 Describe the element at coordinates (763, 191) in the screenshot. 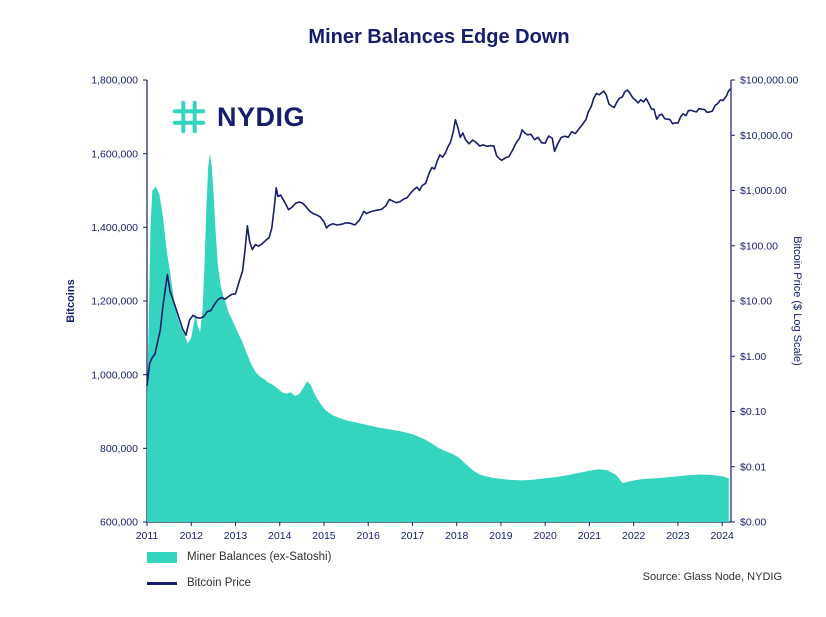

I see `right-axis-tick-label: $1,000.00` at that location.